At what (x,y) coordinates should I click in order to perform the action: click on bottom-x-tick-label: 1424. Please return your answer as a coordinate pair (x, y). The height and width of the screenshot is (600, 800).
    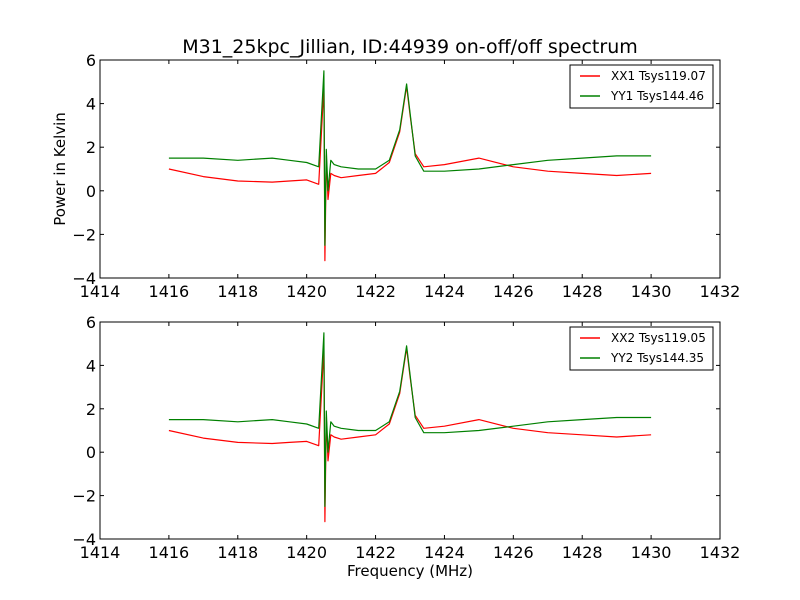
    Looking at the image, I should click on (444, 552).